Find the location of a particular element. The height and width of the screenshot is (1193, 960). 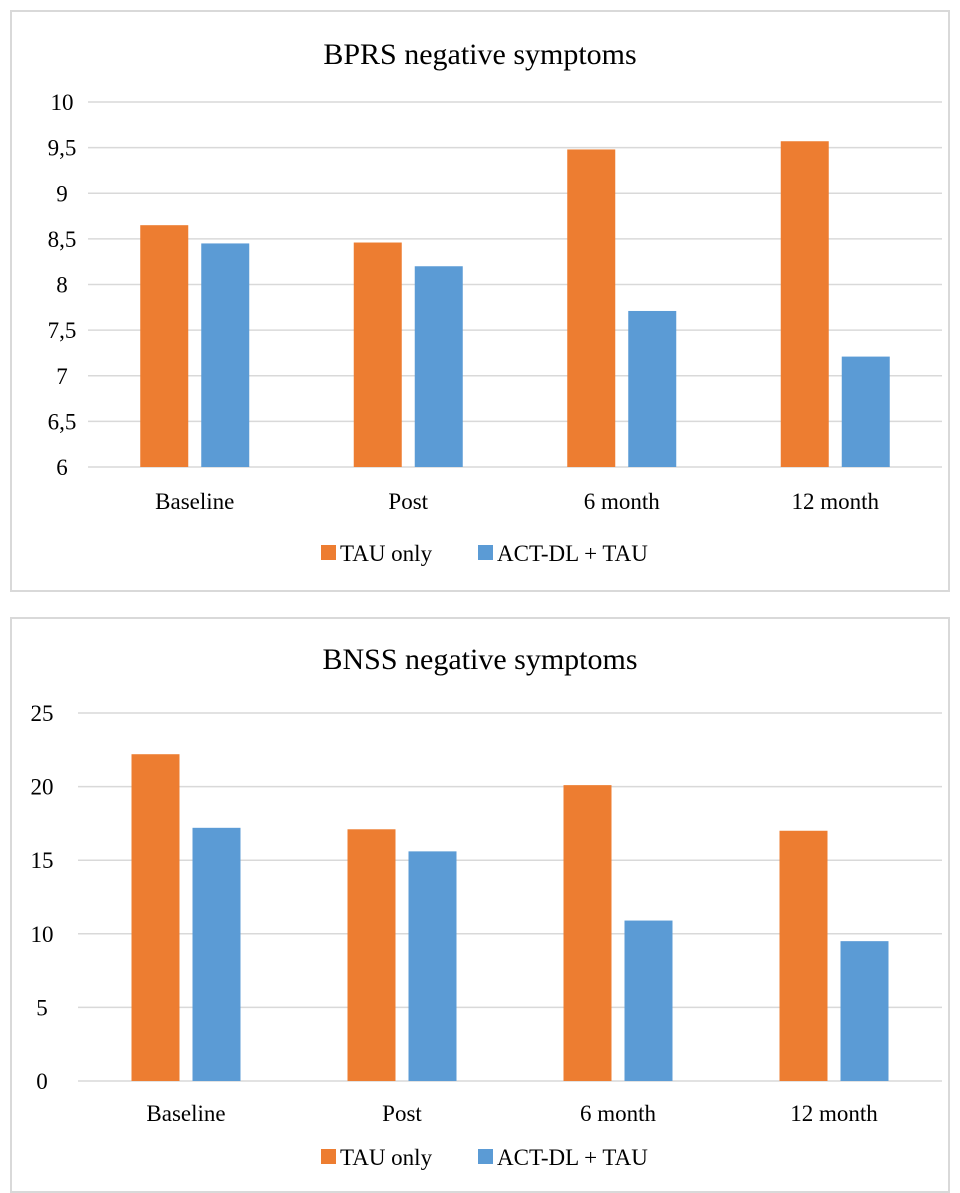

bprs-x-tick-label: 6 month is located at coordinates (622, 501).